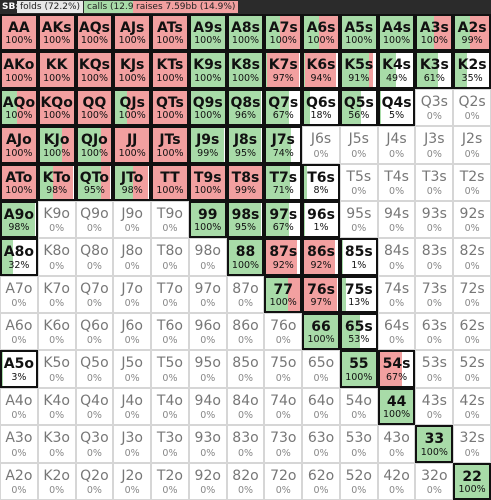  What do you see at coordinates (283, 145) in the screenshot?
I see `hand-cell-J7s: J7s 74%` at bounding box center [283, 145].